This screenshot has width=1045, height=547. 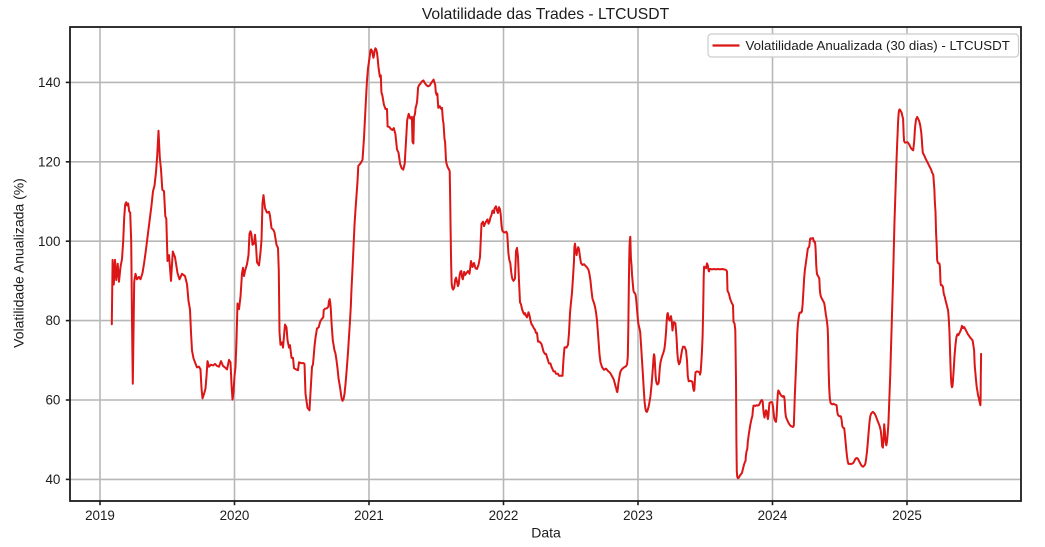 What do you see at coordinates (504, 515) in the screenshot?
I see `svg-text: 2022` at bounding box center [504, 515].